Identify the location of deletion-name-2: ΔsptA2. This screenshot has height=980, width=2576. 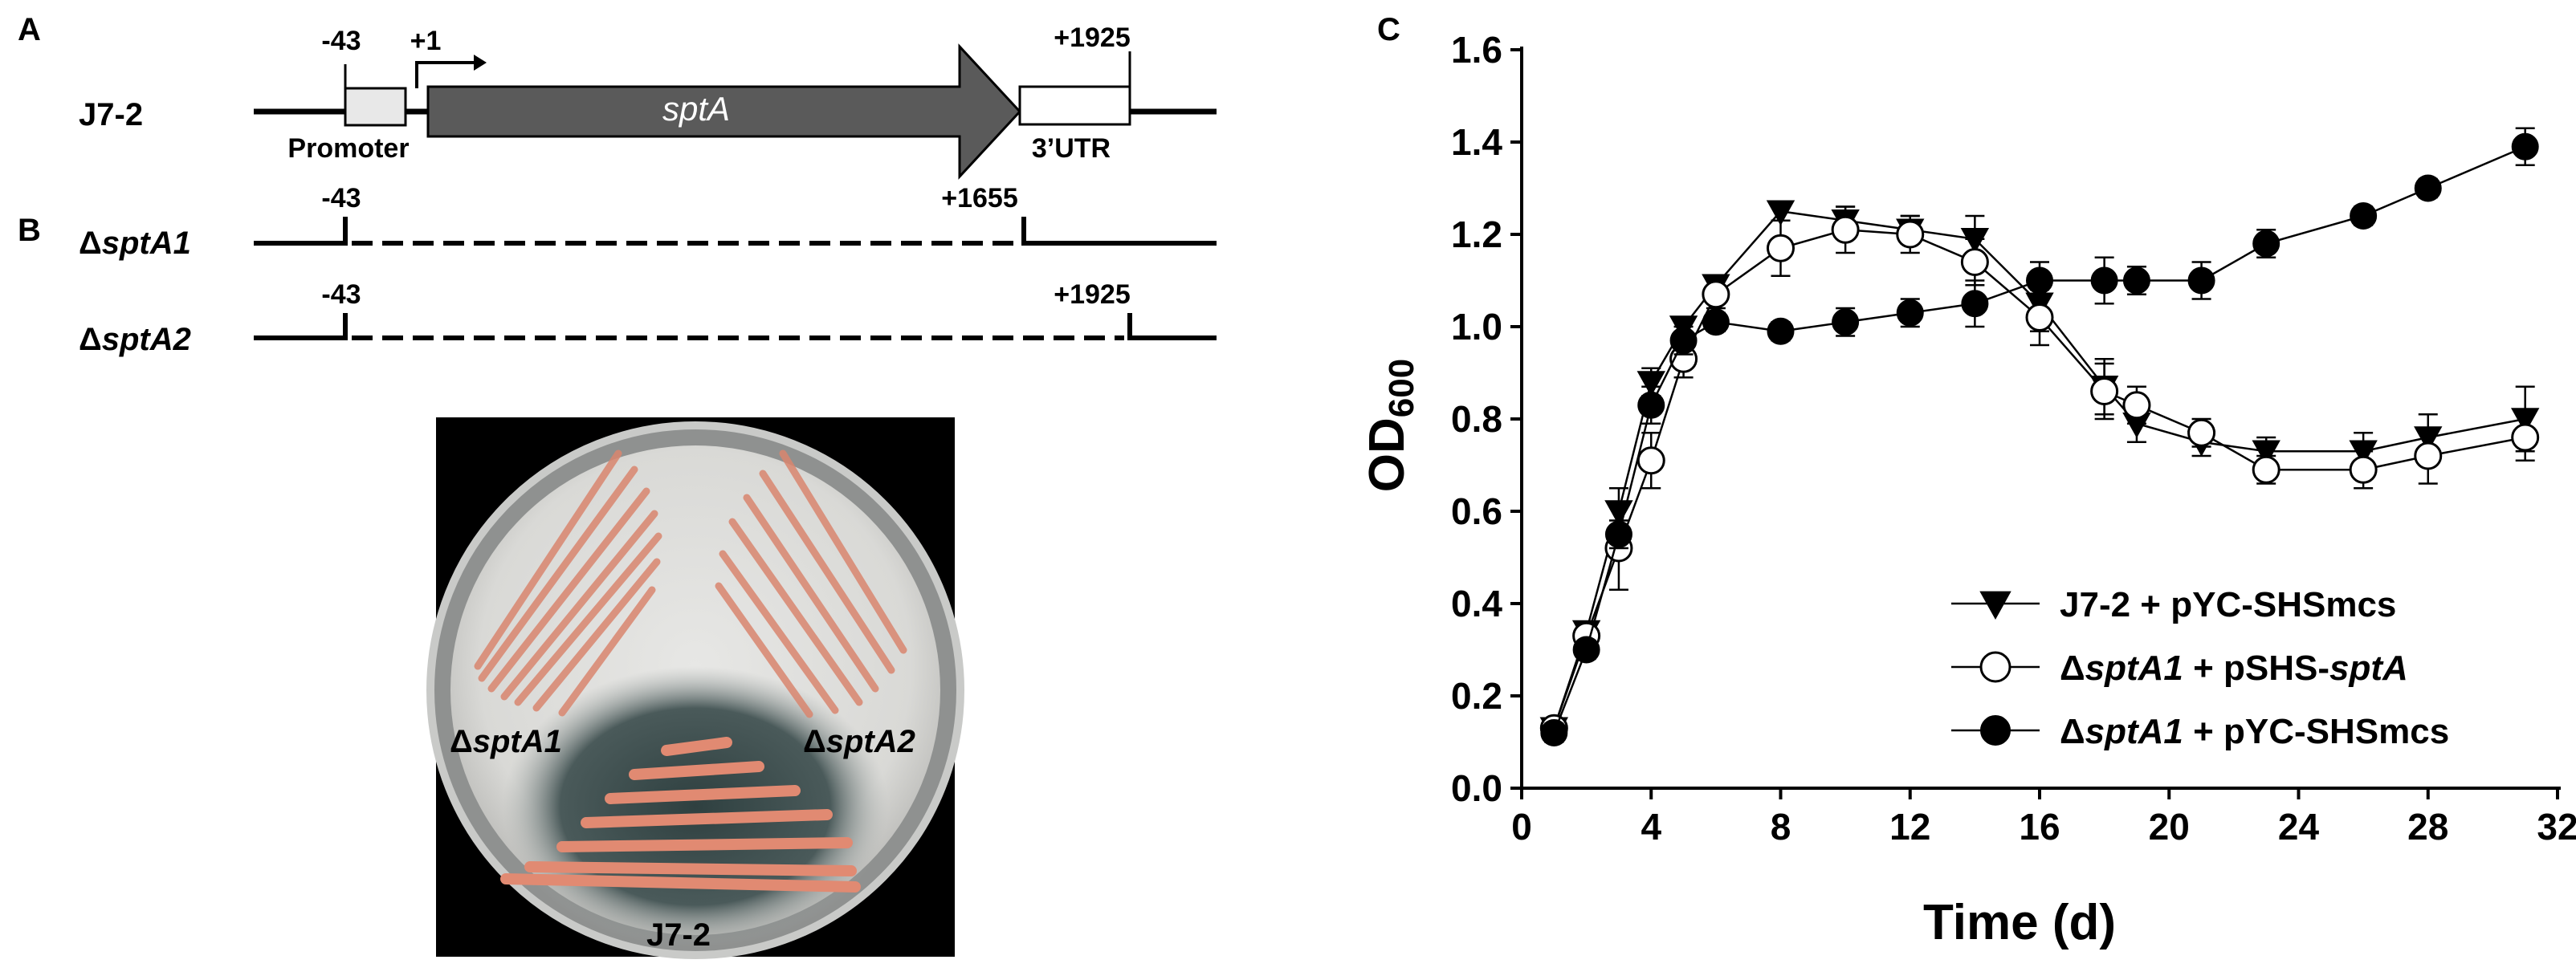
(135, 339).